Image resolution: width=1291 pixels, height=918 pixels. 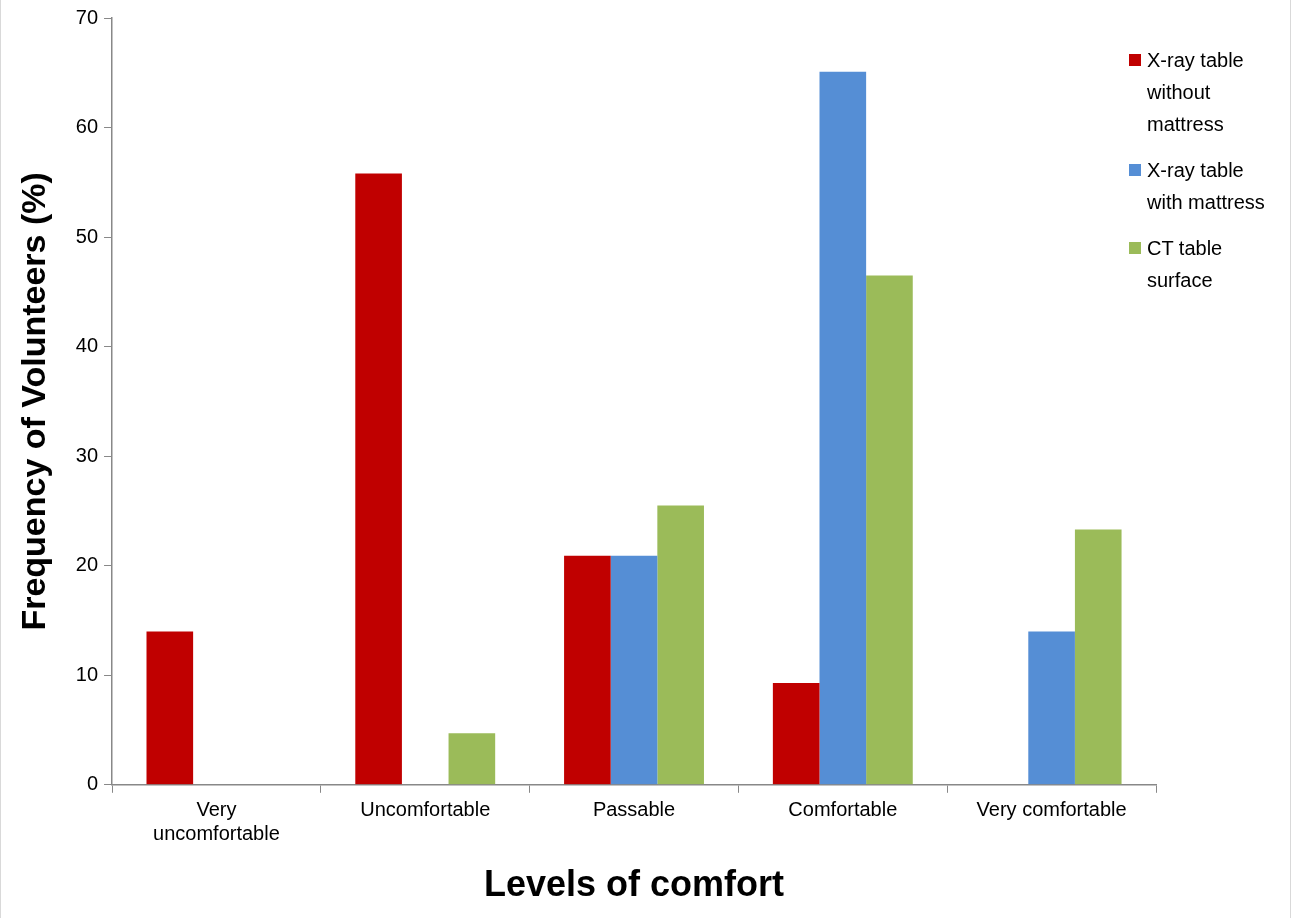 What do you see at coordinates (87, 126) in the screenshot?
I see `y-tick-label: 60` at bounding box center [87, 126].